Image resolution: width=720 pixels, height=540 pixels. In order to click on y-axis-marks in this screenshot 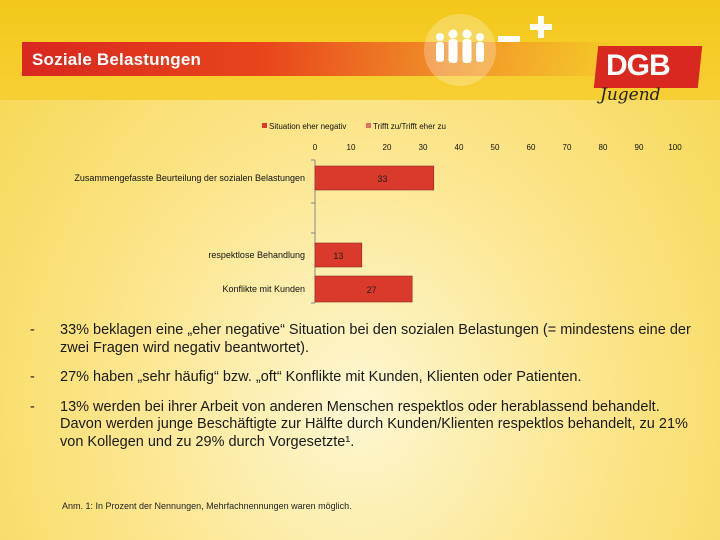, I will do `click(313, 231)`.